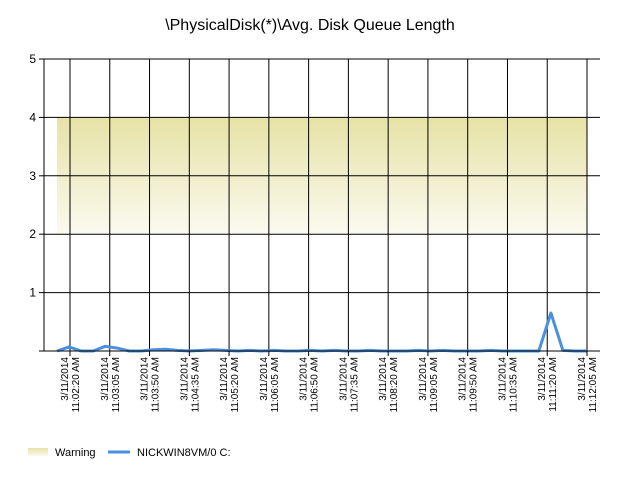 The height and width of the screenshot is (480, 620). Describe the element at coordinates (310, 25) in the screenshot. I see `chart-title: \PhysicalDisk(*)\Avg. Disk Queue Length` at that location.